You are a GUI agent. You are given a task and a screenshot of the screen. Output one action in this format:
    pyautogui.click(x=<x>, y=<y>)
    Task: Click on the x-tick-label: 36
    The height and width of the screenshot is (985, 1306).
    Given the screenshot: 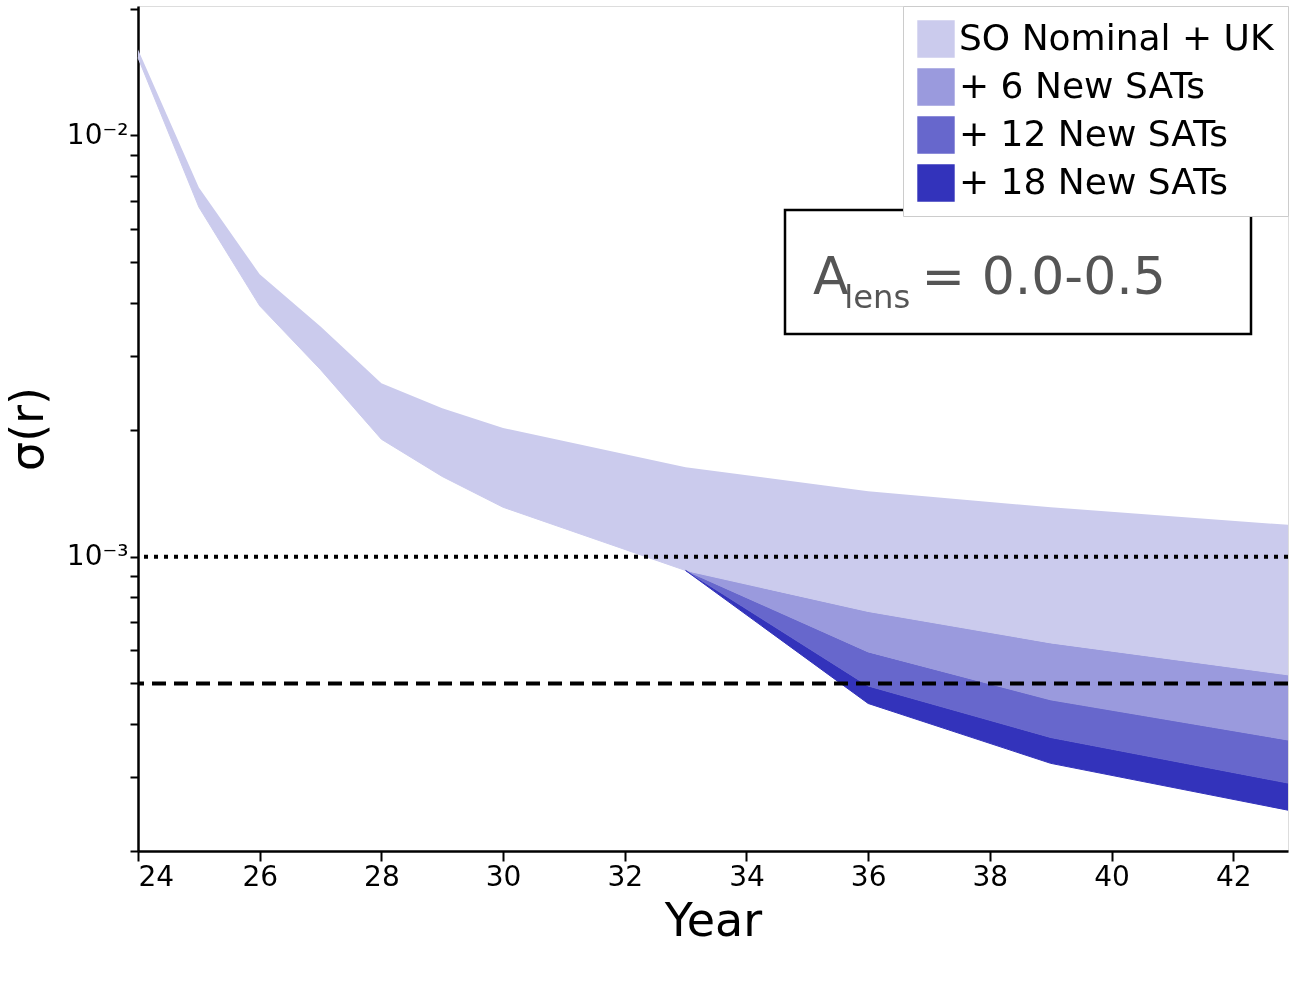 What is the action you would take?
    pyautogui.click(x=868, y=876)
    